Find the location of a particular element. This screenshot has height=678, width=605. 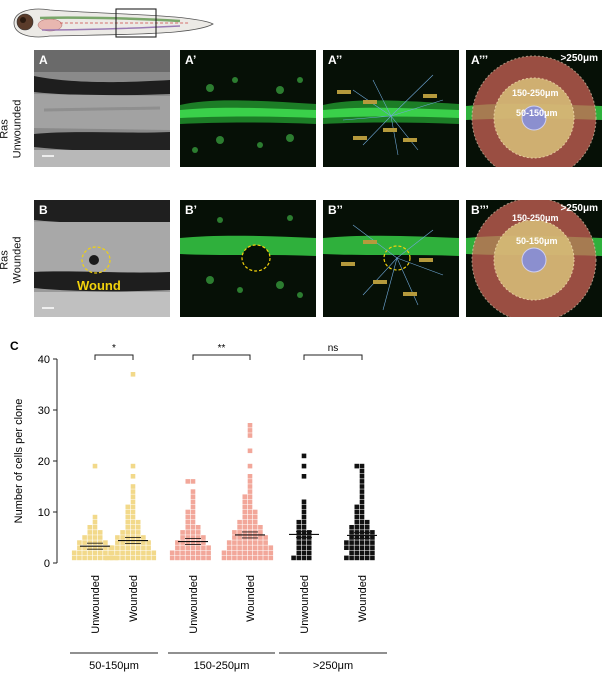

group-label: 150-250μm is located at coordinates (222, 666).